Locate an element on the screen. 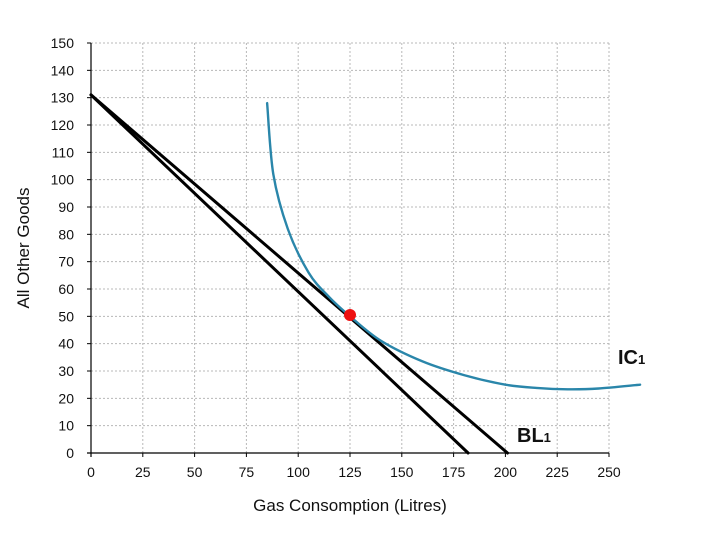 Image resolution: width=715 pixels, height=536 pixels. y-axis-ticks: 0 10 20 30 40 50 60 70 80 90 100 110 120 130 140 150 is located at coordinates (71, 248).